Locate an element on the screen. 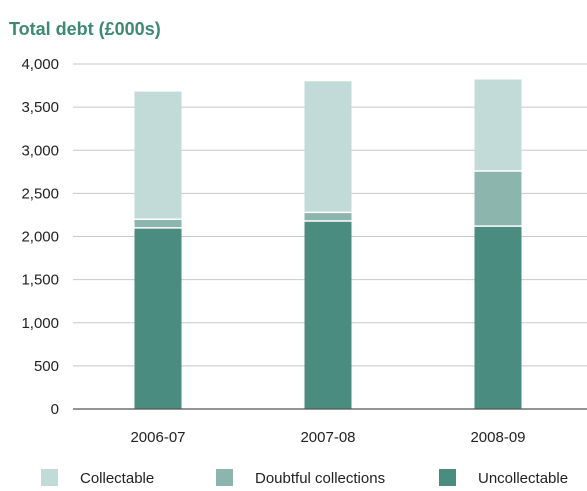 The image size is (587, 491). legend-label: Doubtful collections is located at coordinates (320, 478).